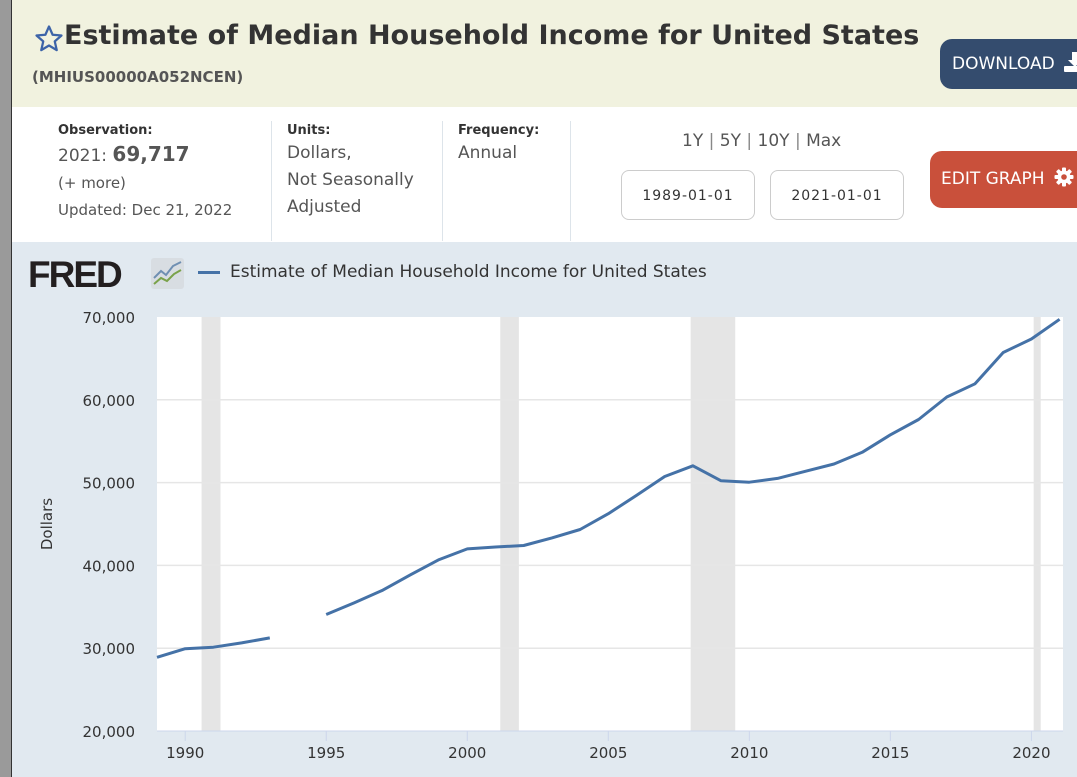  I want to click on more-link: (+ more), so click(92, 183).